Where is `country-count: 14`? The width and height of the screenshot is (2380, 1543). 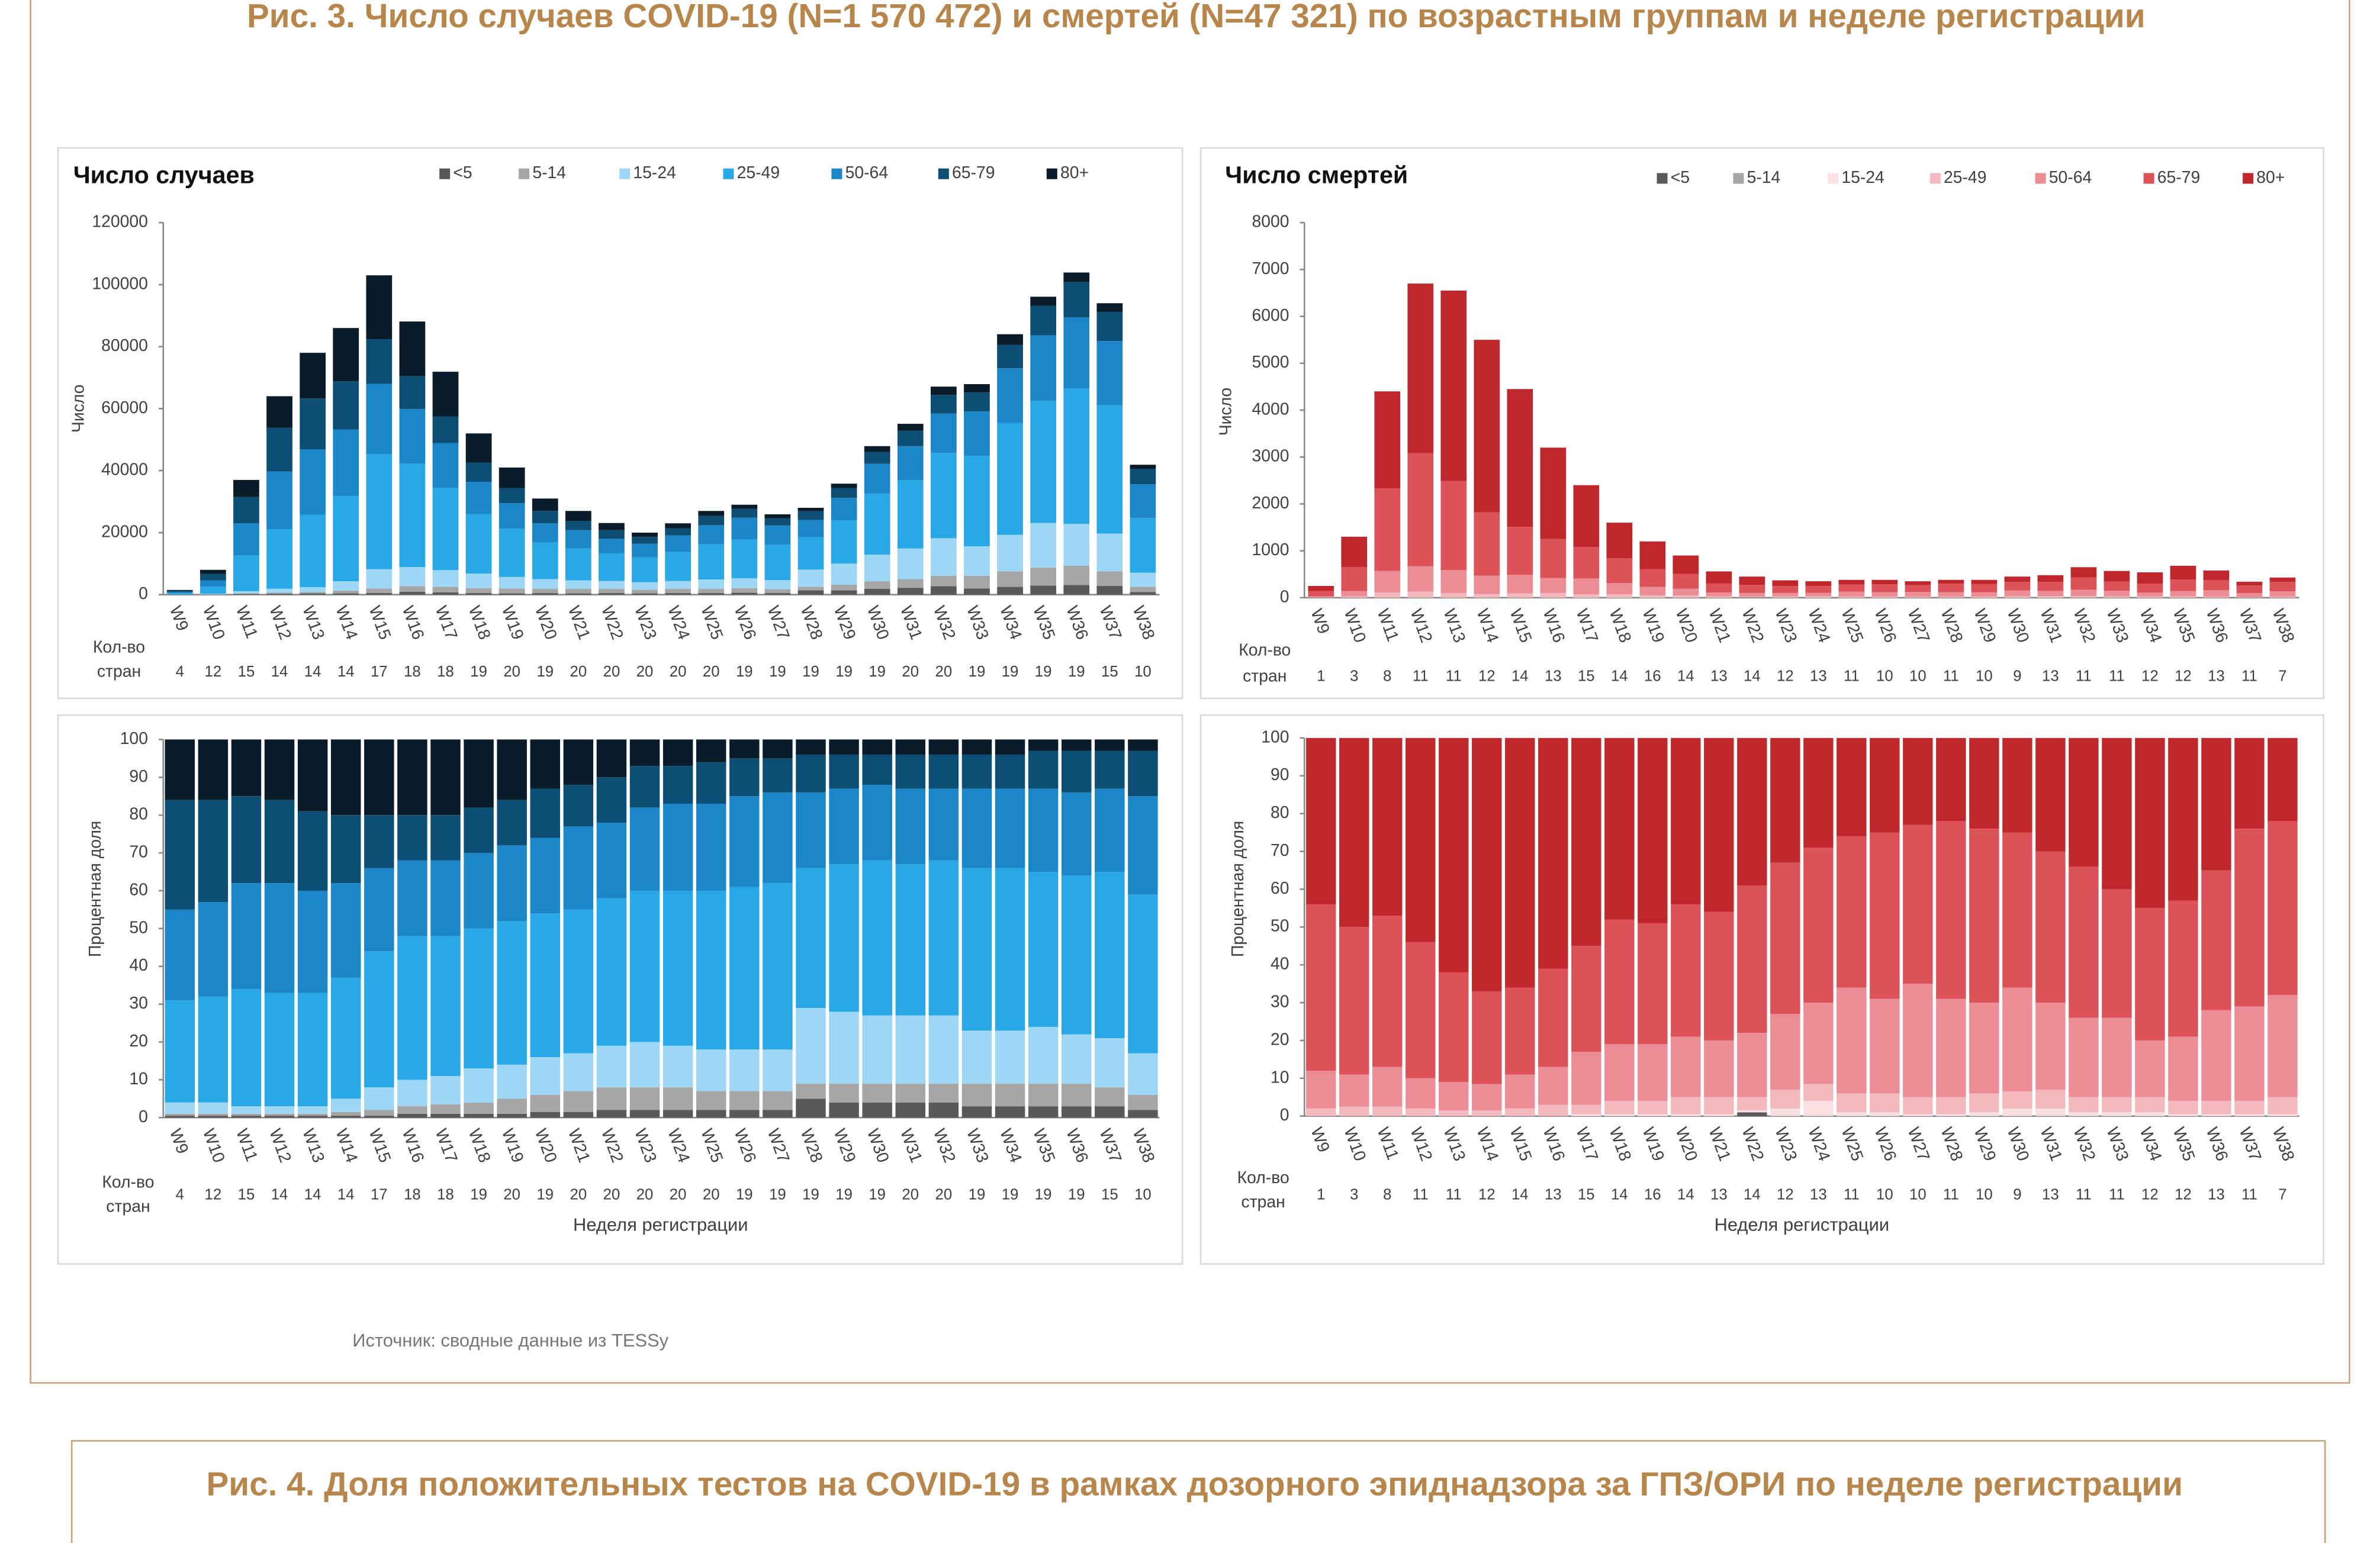 country-count: 14 is located at coordinates (312, 1194).